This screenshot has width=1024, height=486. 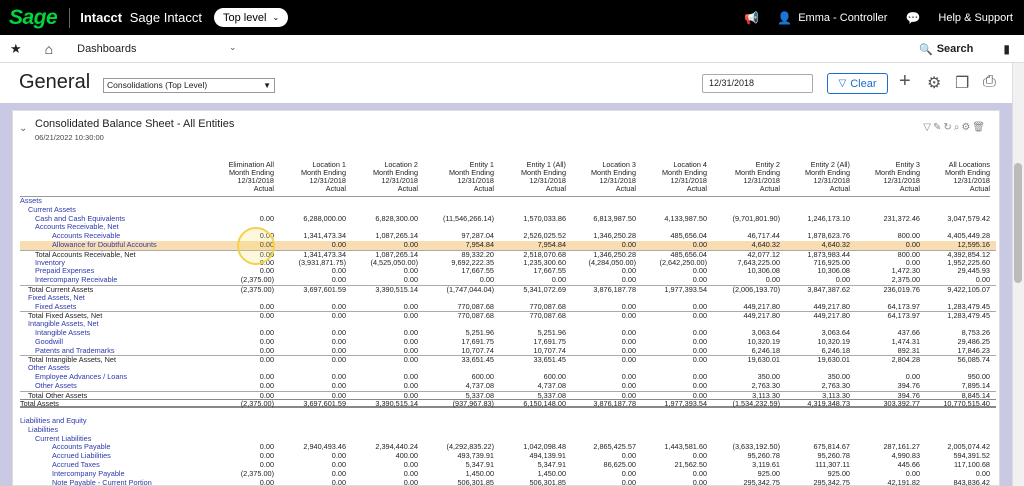 I want to click on table-cell: 17,846.23, so click(x=973, y=350).